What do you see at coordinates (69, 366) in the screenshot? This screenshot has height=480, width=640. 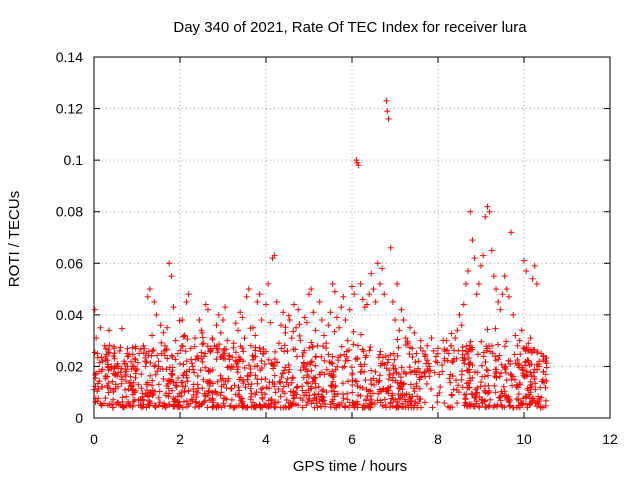 I see `y-tick-label: 0.02` at bounding box center [69, 366].